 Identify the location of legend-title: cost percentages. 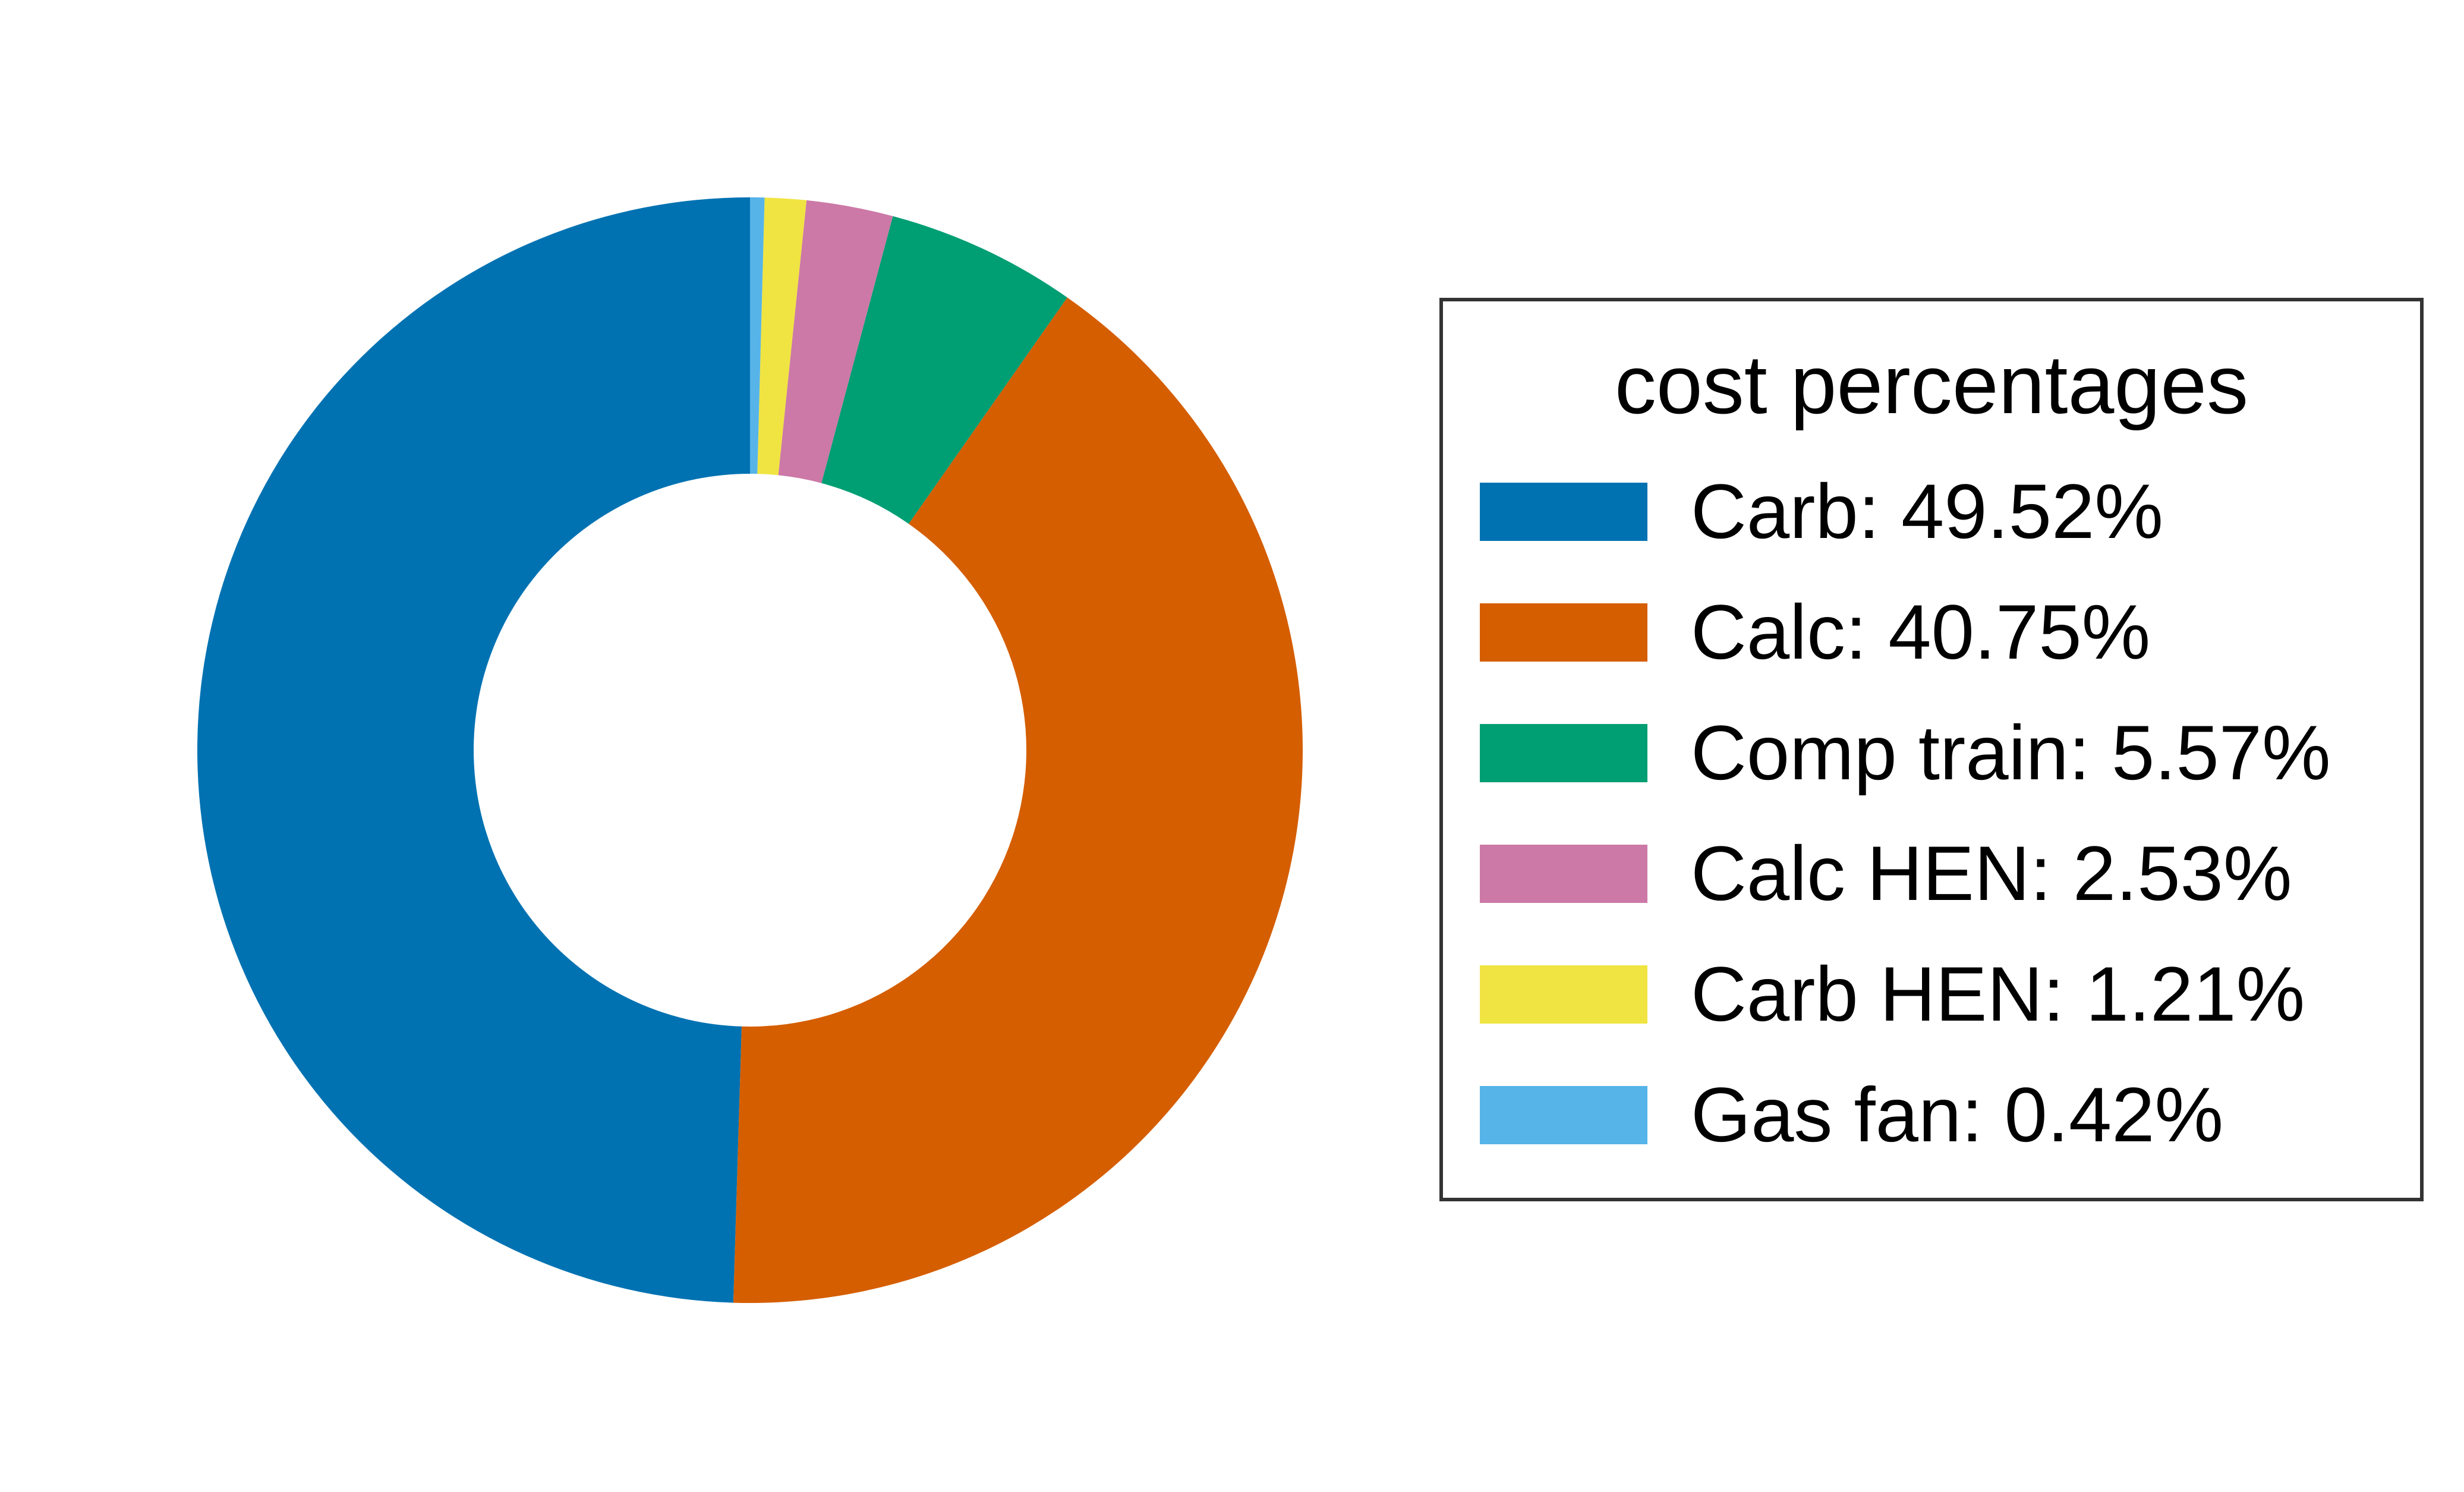
(1931, 384).